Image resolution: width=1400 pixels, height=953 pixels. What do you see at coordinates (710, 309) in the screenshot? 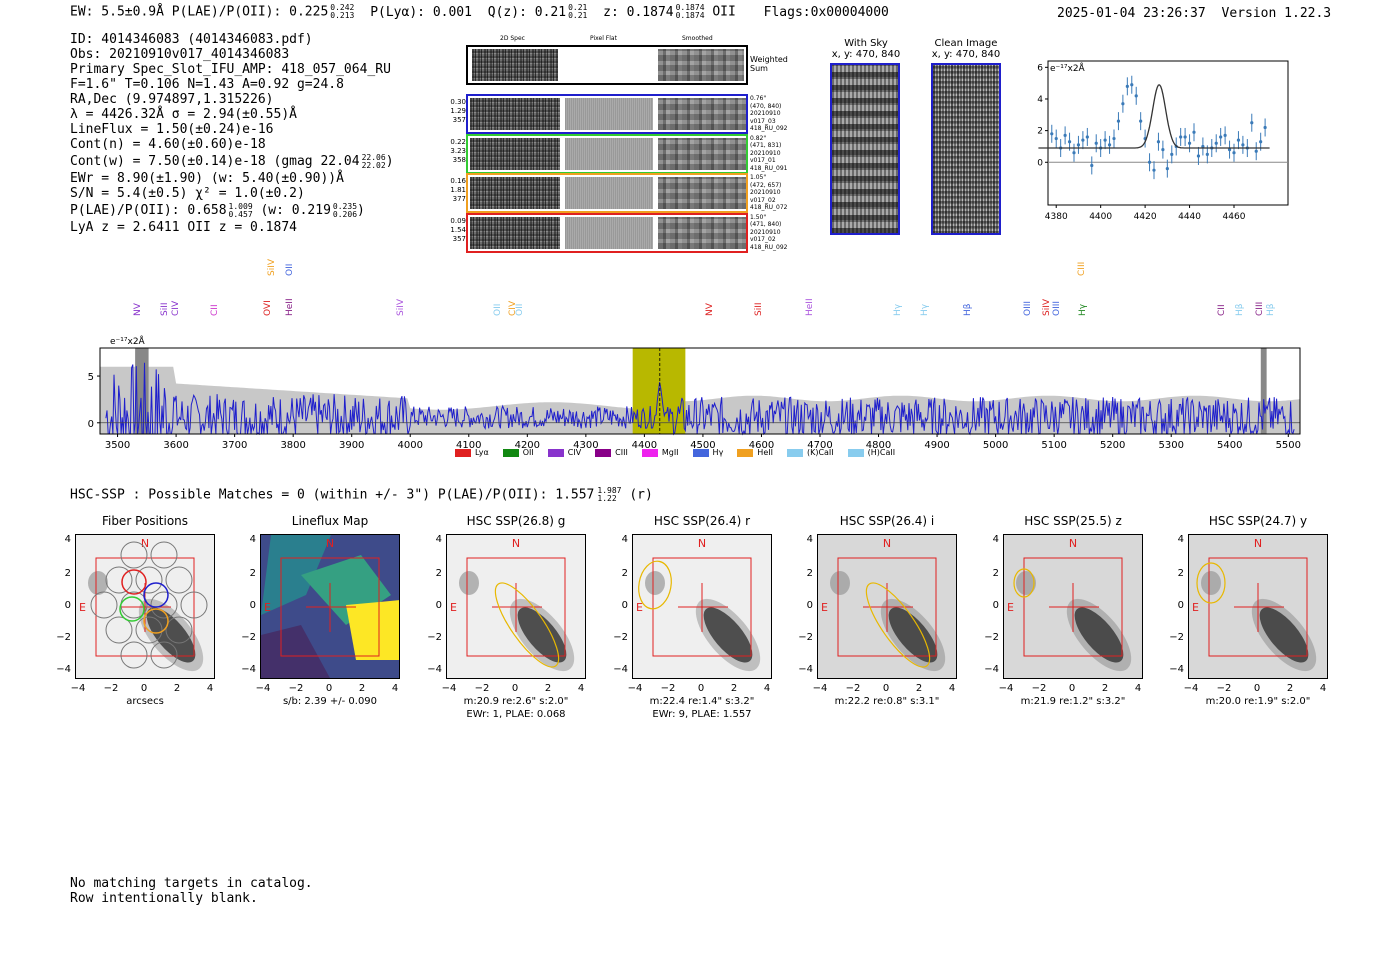
I see `emission-line-label: NV` at bounding box center [710, 309].